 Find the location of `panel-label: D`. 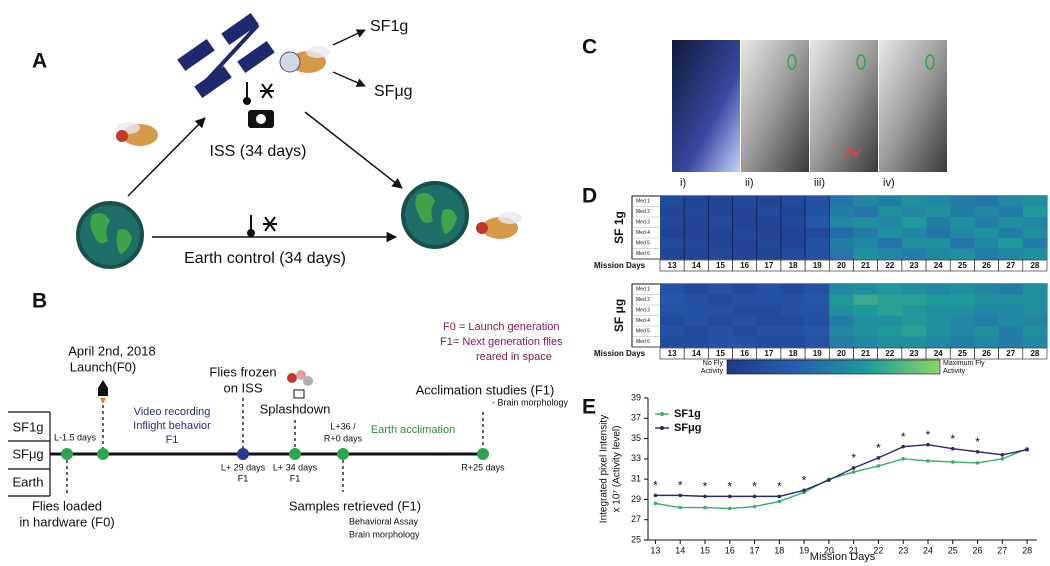

panel-label: D is located at coordinates (589, 196).